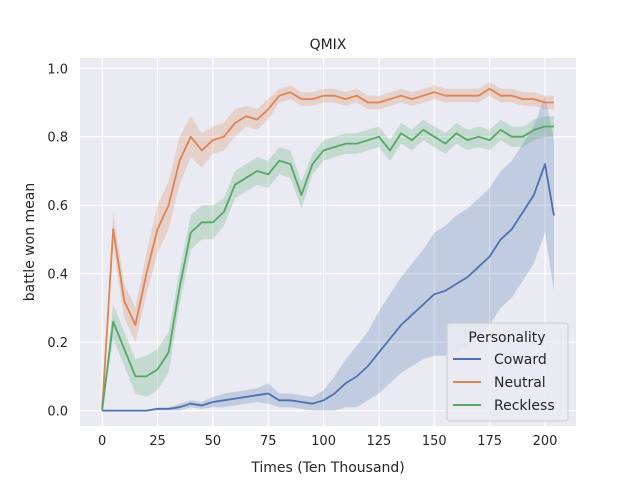  What do you see at coordinates (520, 383) in the screenshot?
I see `legend-label-neutral: Neutral` at bounding box center [520, 383].